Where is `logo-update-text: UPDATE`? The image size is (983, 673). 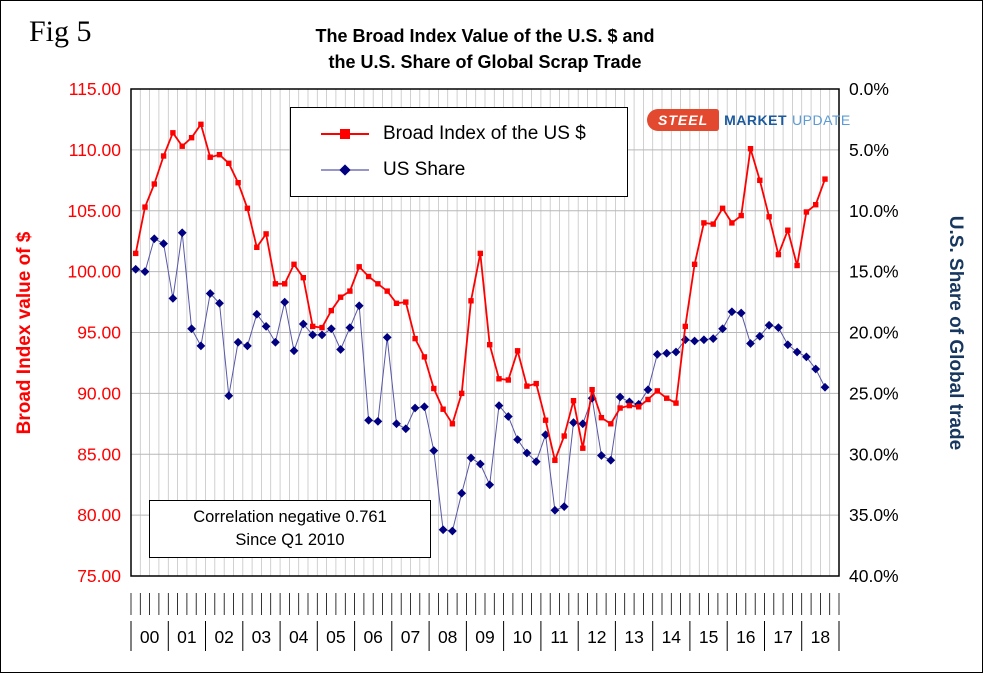 logo-update-text: UPDATE is located at coordinates (821, 120).